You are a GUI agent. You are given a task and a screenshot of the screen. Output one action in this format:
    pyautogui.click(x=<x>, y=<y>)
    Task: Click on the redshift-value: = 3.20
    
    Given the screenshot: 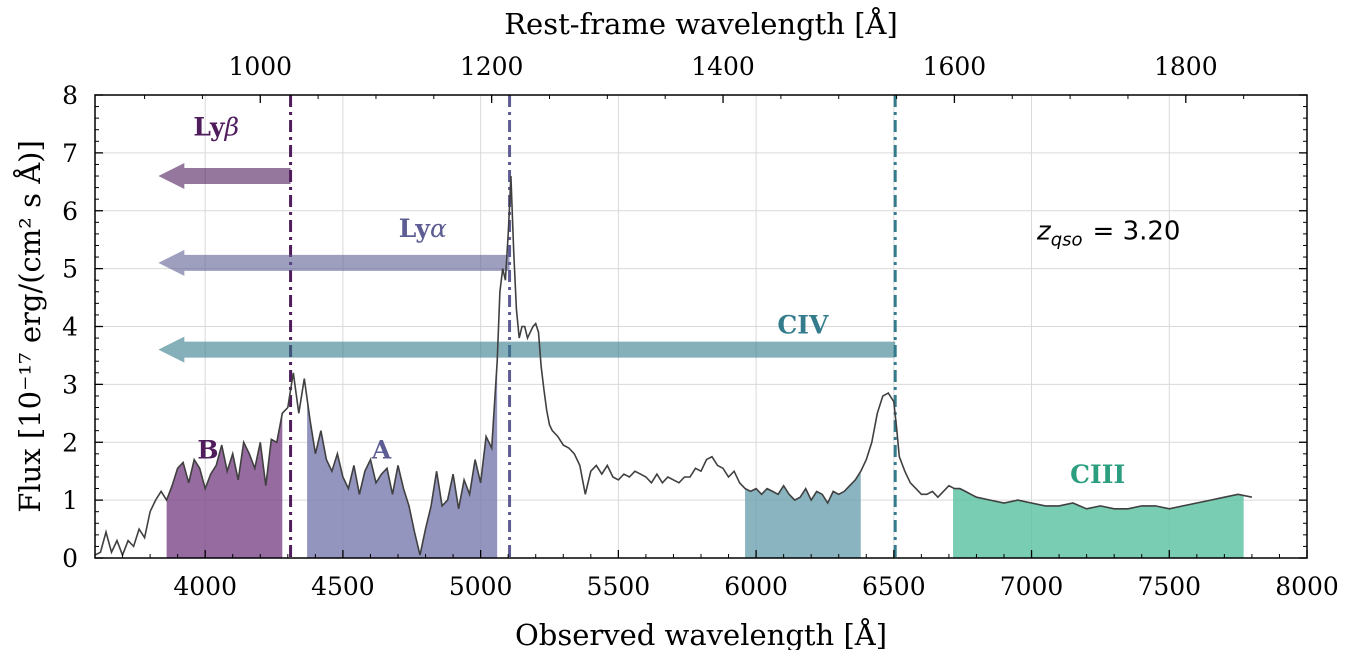 What is the action you would take?
    pyautogui.click(x=1137, y=232)
    